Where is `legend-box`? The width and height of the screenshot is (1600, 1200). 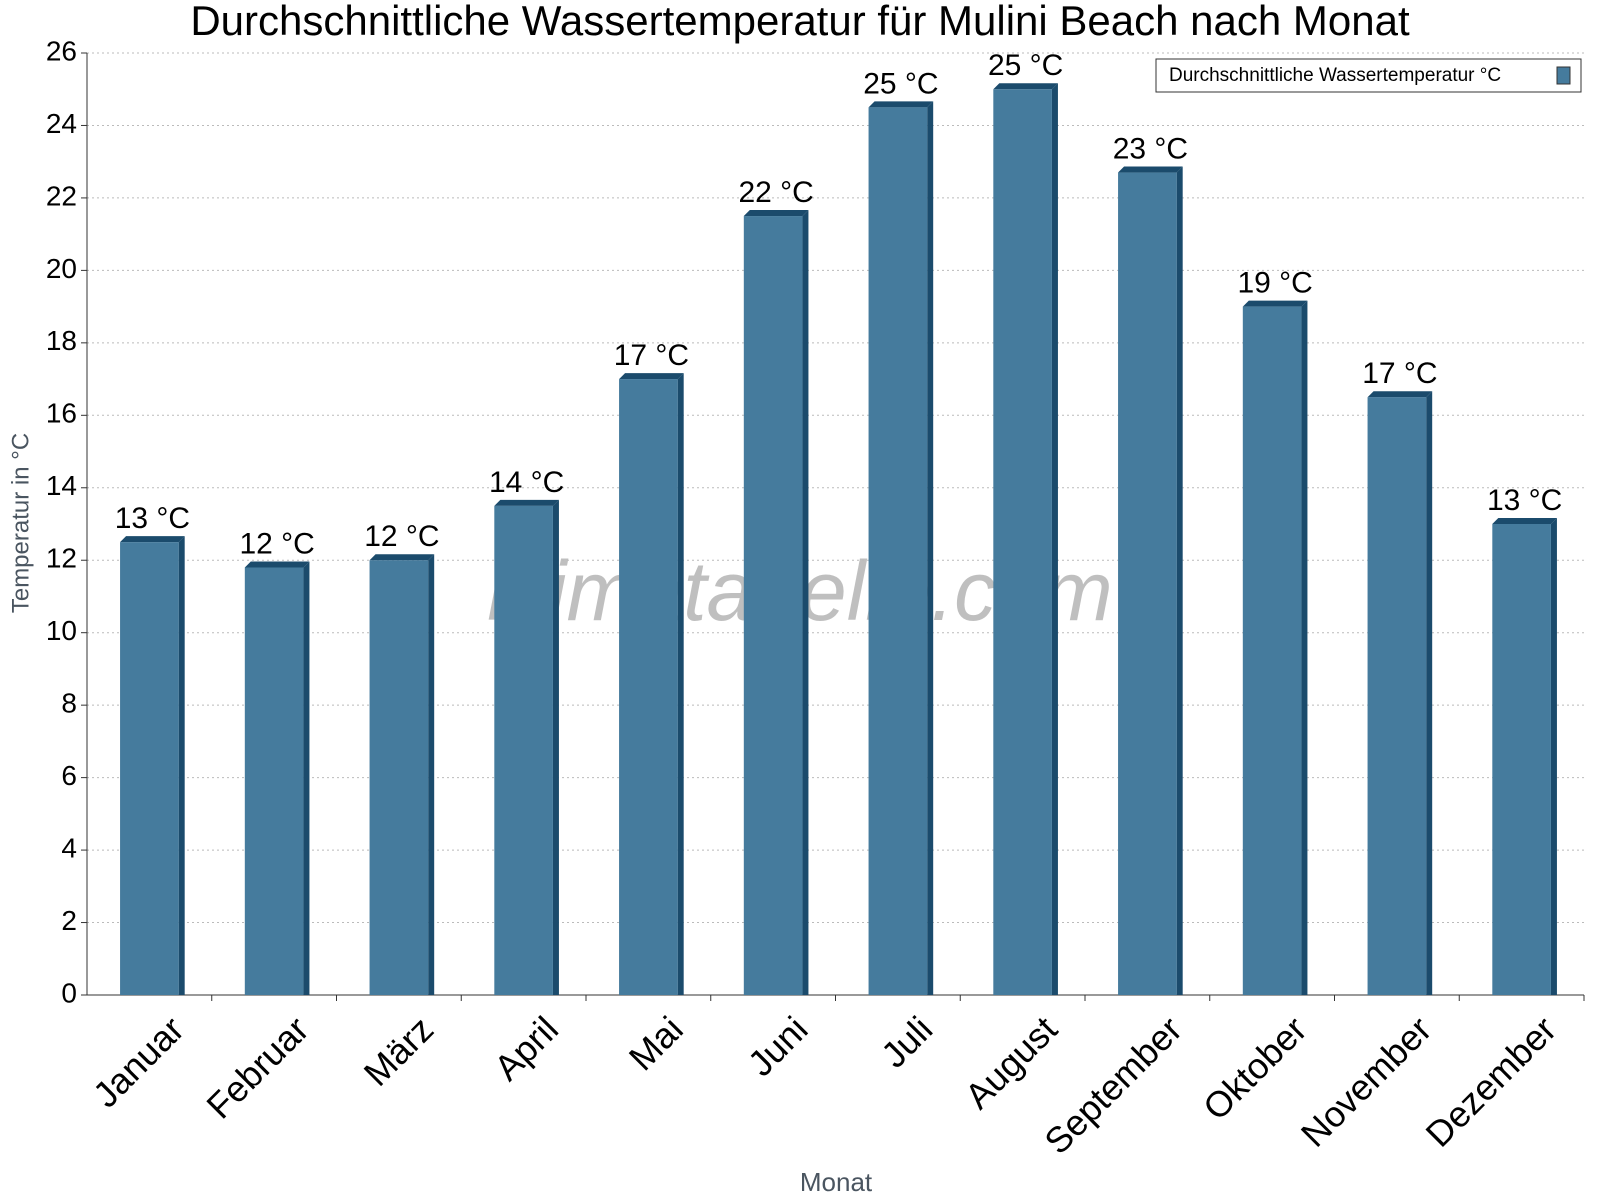
legend-box is located at coordinates (1368, 75).